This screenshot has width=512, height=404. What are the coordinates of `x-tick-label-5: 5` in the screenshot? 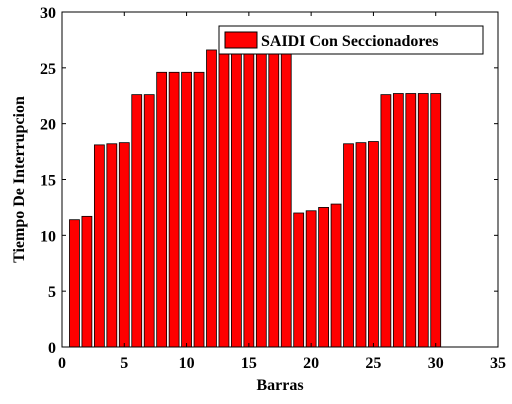 It's located at (124, 363).